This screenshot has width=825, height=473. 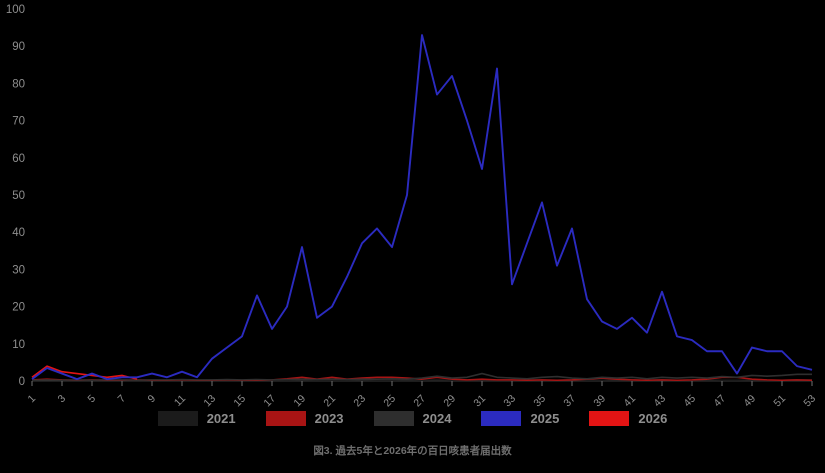 What do you see at coordinates (299, 401) in the screenshot?
I see `x-tick-label: 19` at bounding box center [299, 401].